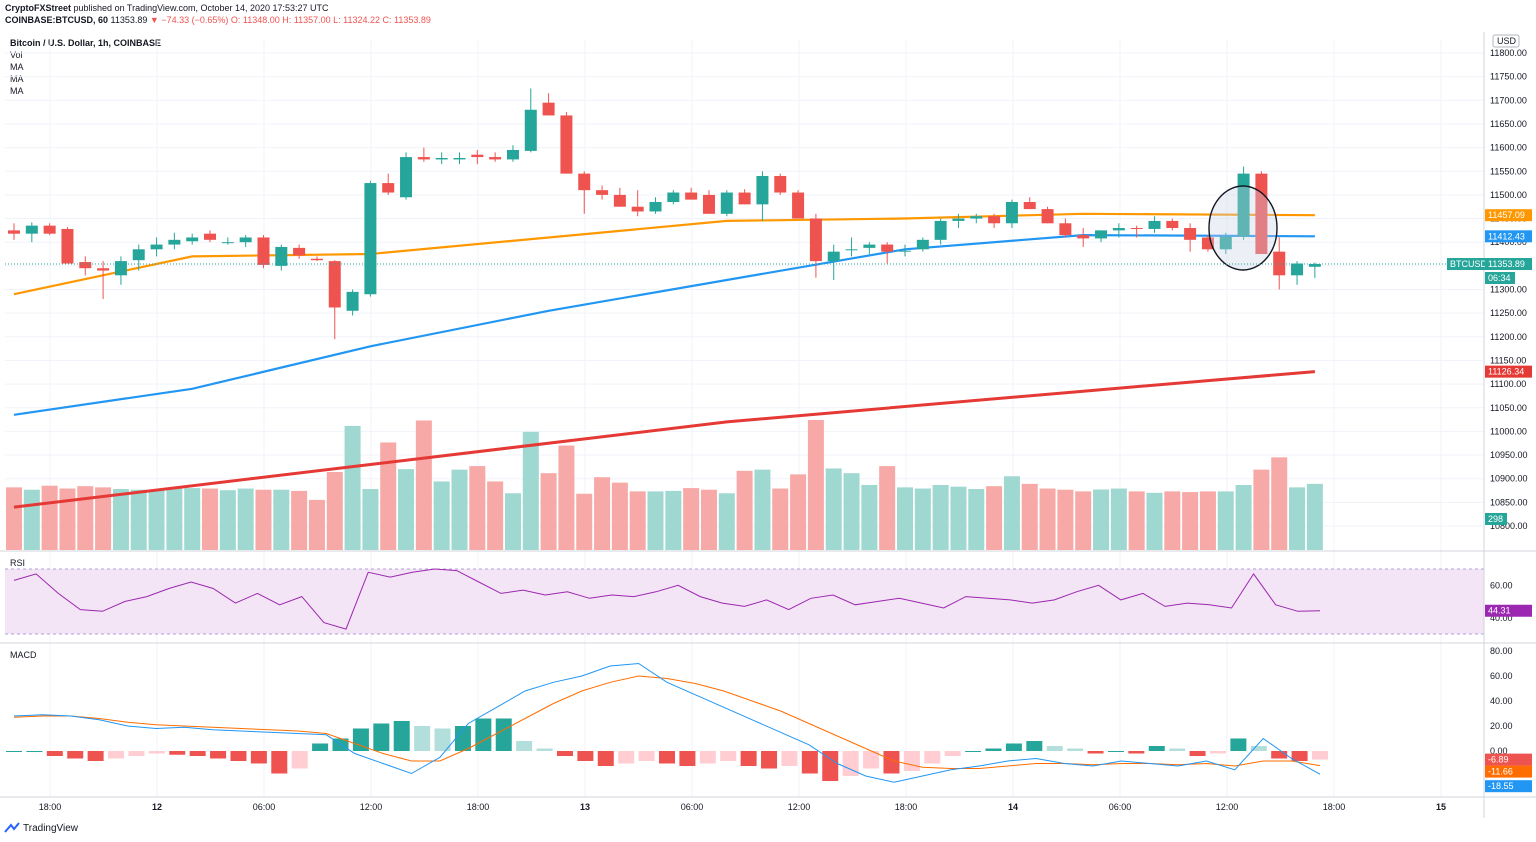 The image size is (1536, 842). Describe the element at coordinates (18, 563) in the screenshot. I see `rsi-pane-label: RSI` at that location.